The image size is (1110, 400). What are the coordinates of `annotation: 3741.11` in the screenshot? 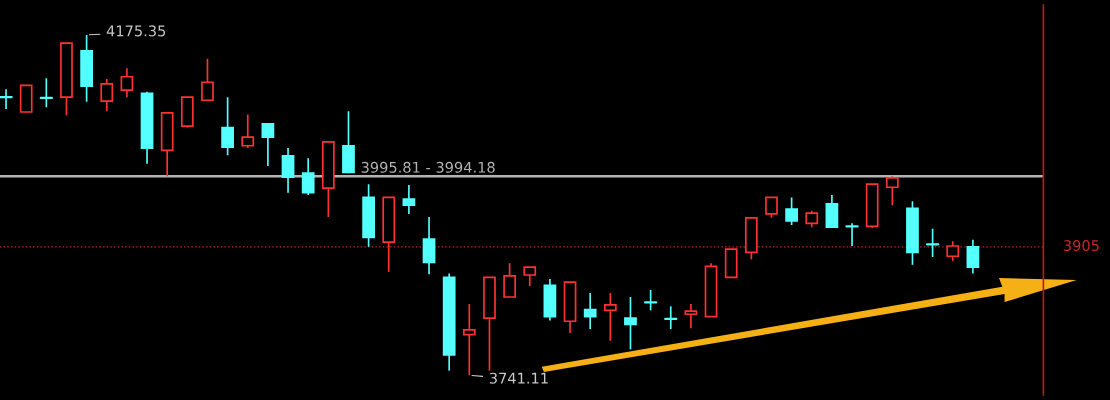 It's located at (518, 378).